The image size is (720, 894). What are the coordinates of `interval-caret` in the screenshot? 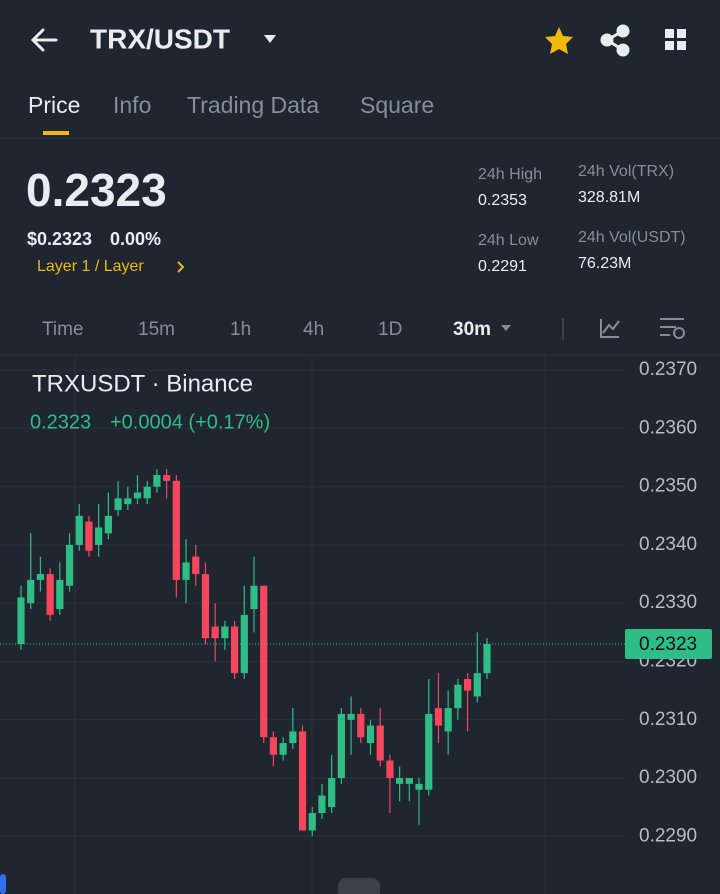 It's located at (506, 328).